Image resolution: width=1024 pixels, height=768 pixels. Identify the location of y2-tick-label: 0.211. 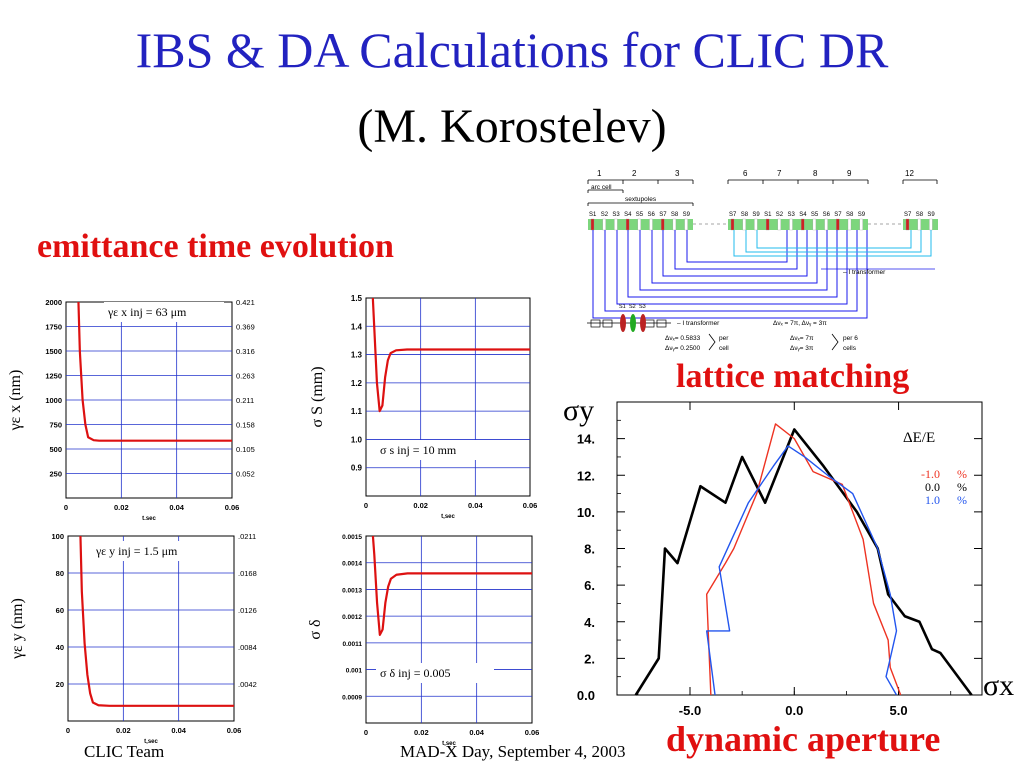
(245, 400).